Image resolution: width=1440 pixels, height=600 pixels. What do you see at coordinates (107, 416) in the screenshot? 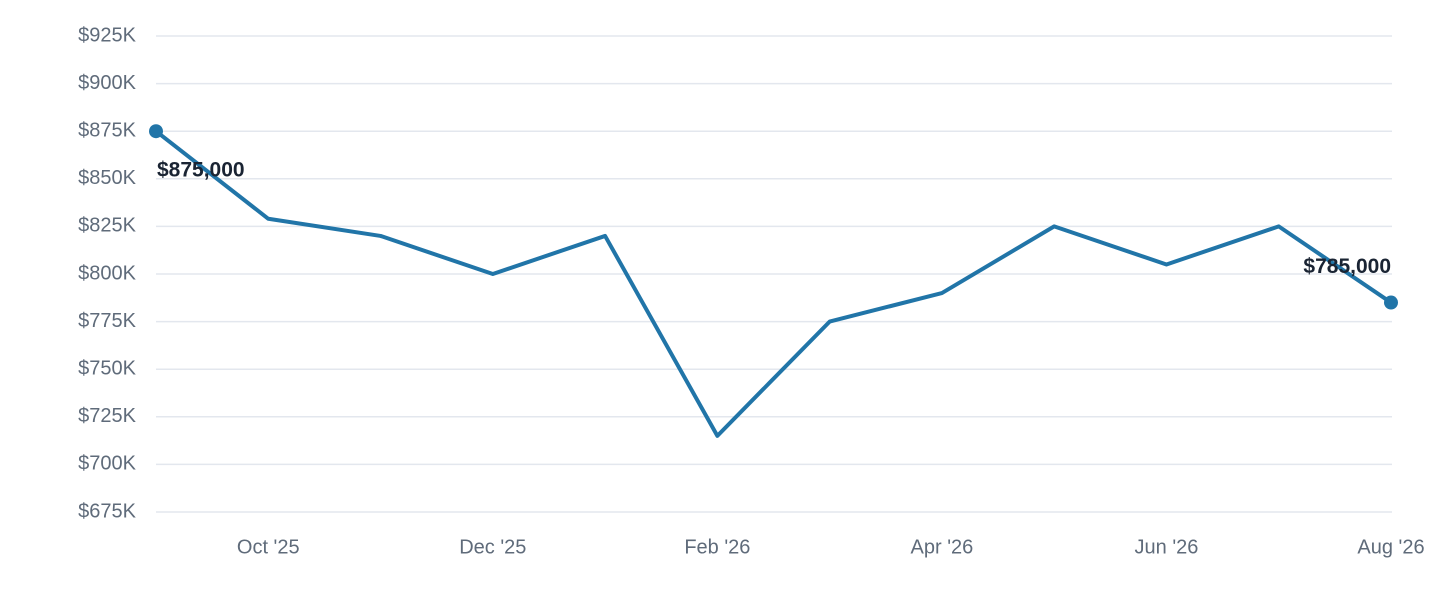
I see `y-tick-label: $725K` at bounding box center [107, 416].